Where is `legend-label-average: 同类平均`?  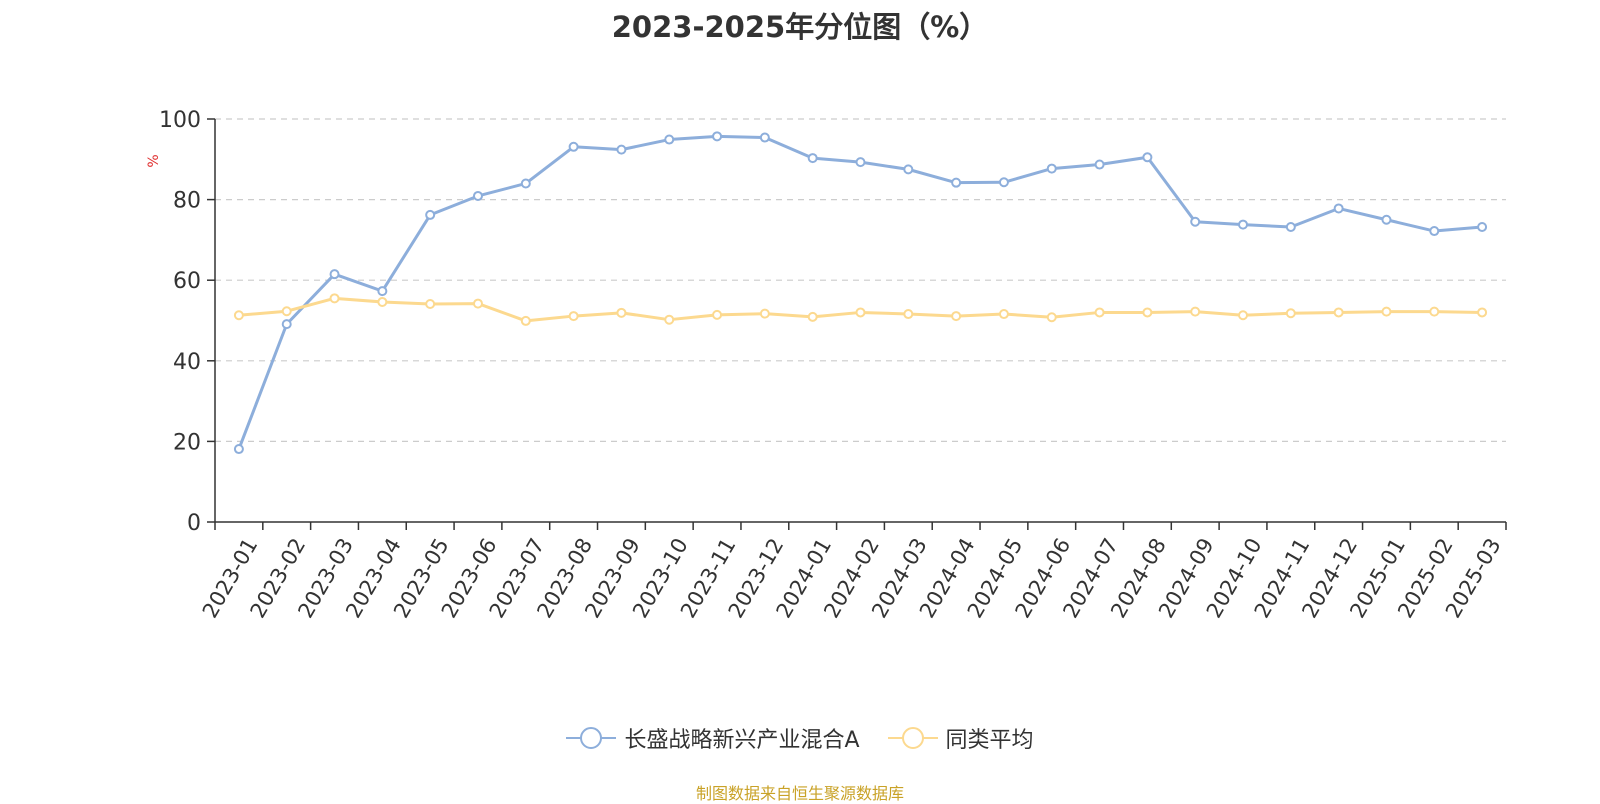 legend-label-average: 同类平均 is located at coordinates (989, 740).